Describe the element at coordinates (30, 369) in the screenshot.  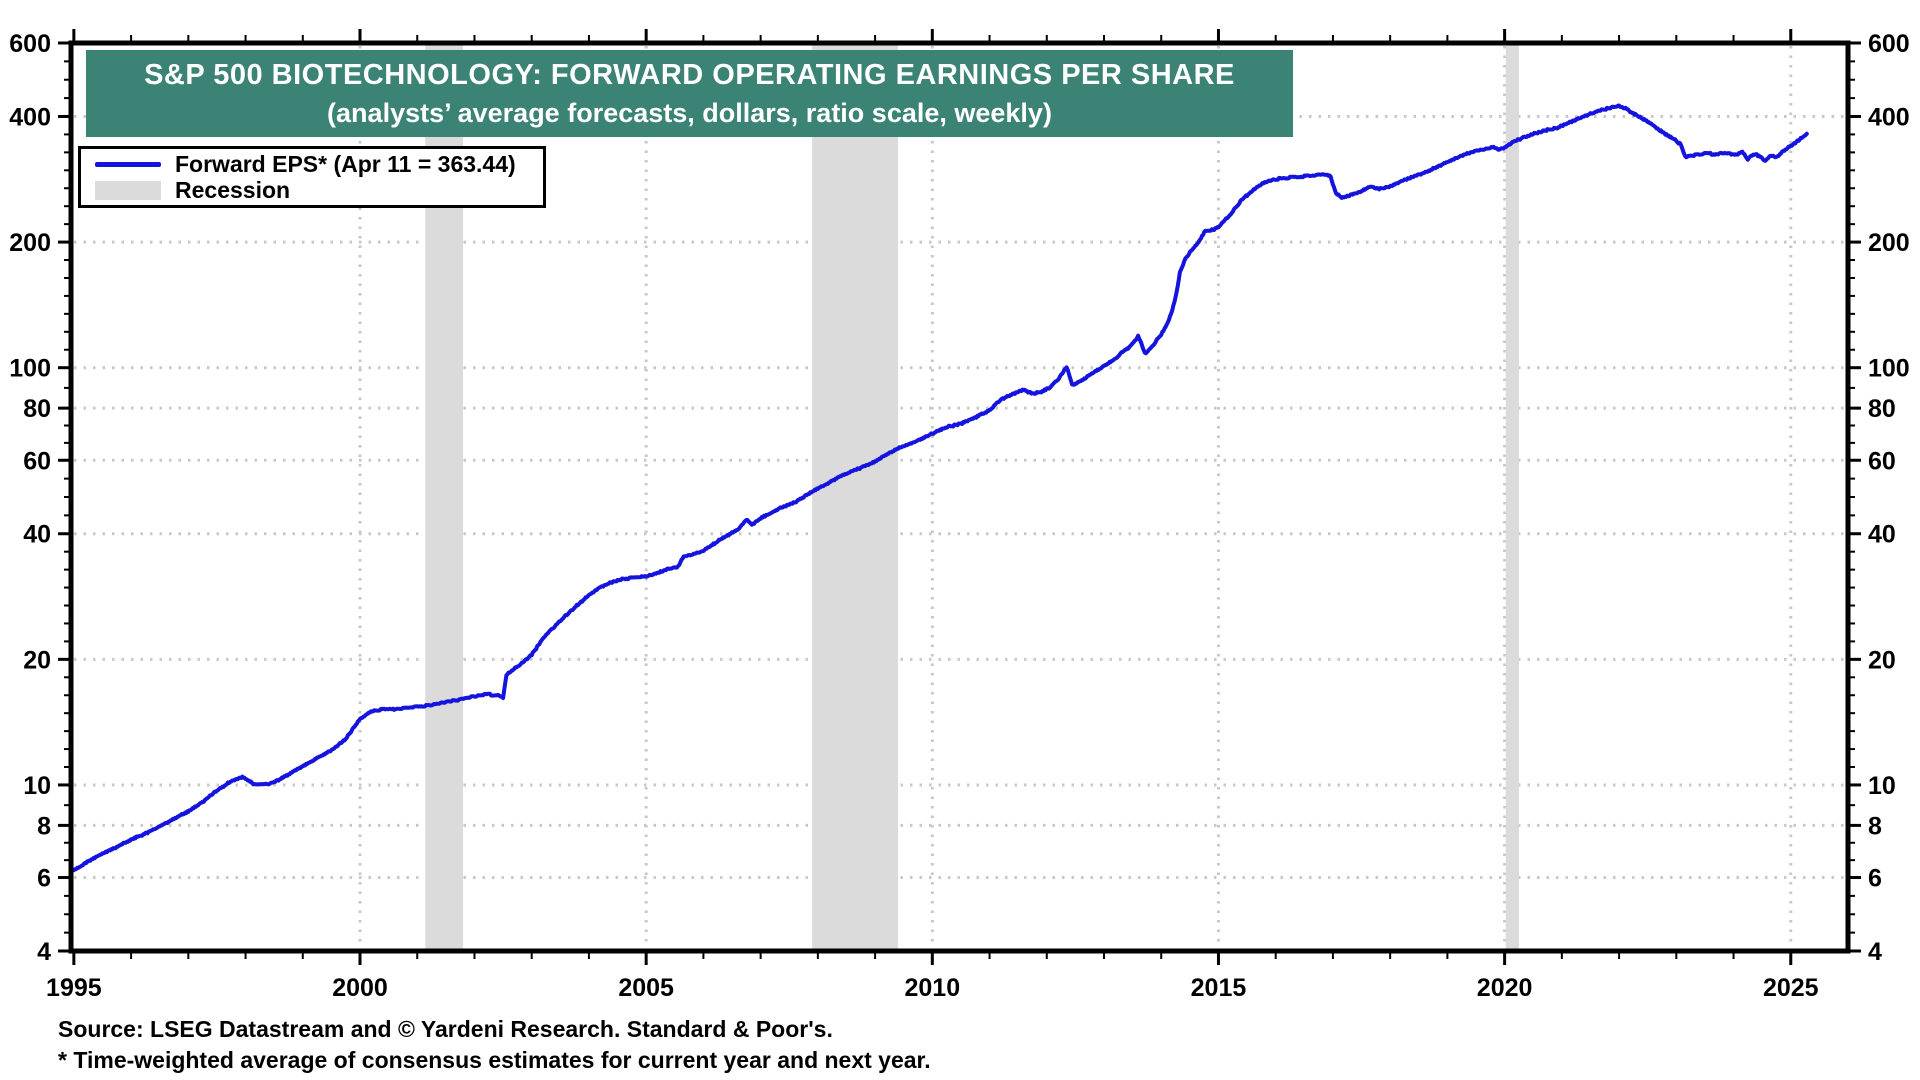
I see `y-axis-label-left-100: 100` at that location.